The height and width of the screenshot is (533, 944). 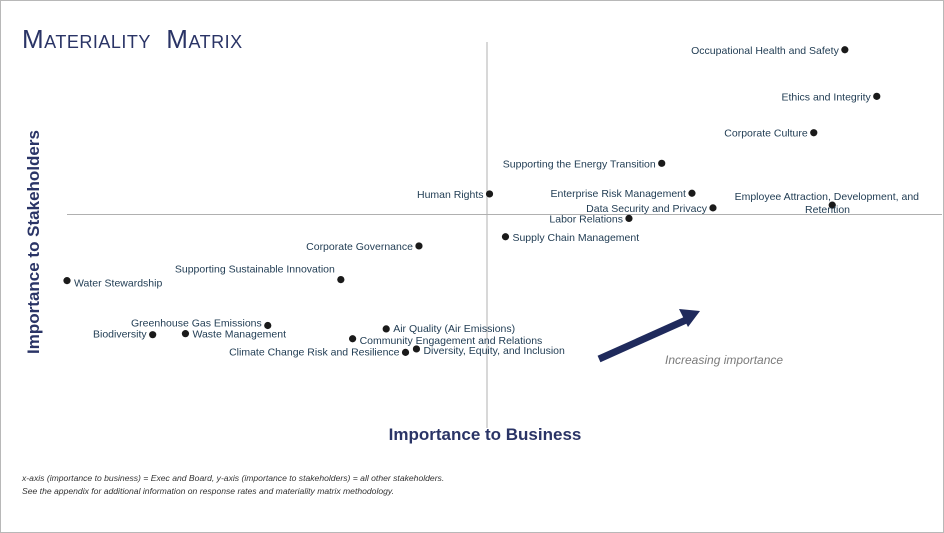 I want to click on point-label: Ethics and Integrity, so click(x=826, y=97).